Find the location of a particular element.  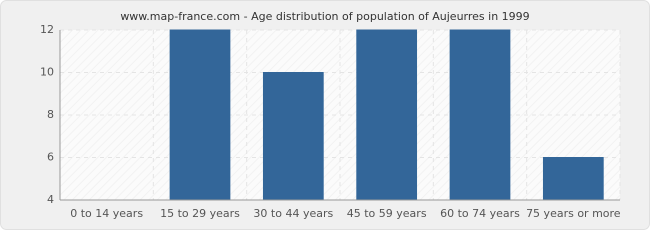

y-tick-label: 4 is located at coordinates (50, 199).